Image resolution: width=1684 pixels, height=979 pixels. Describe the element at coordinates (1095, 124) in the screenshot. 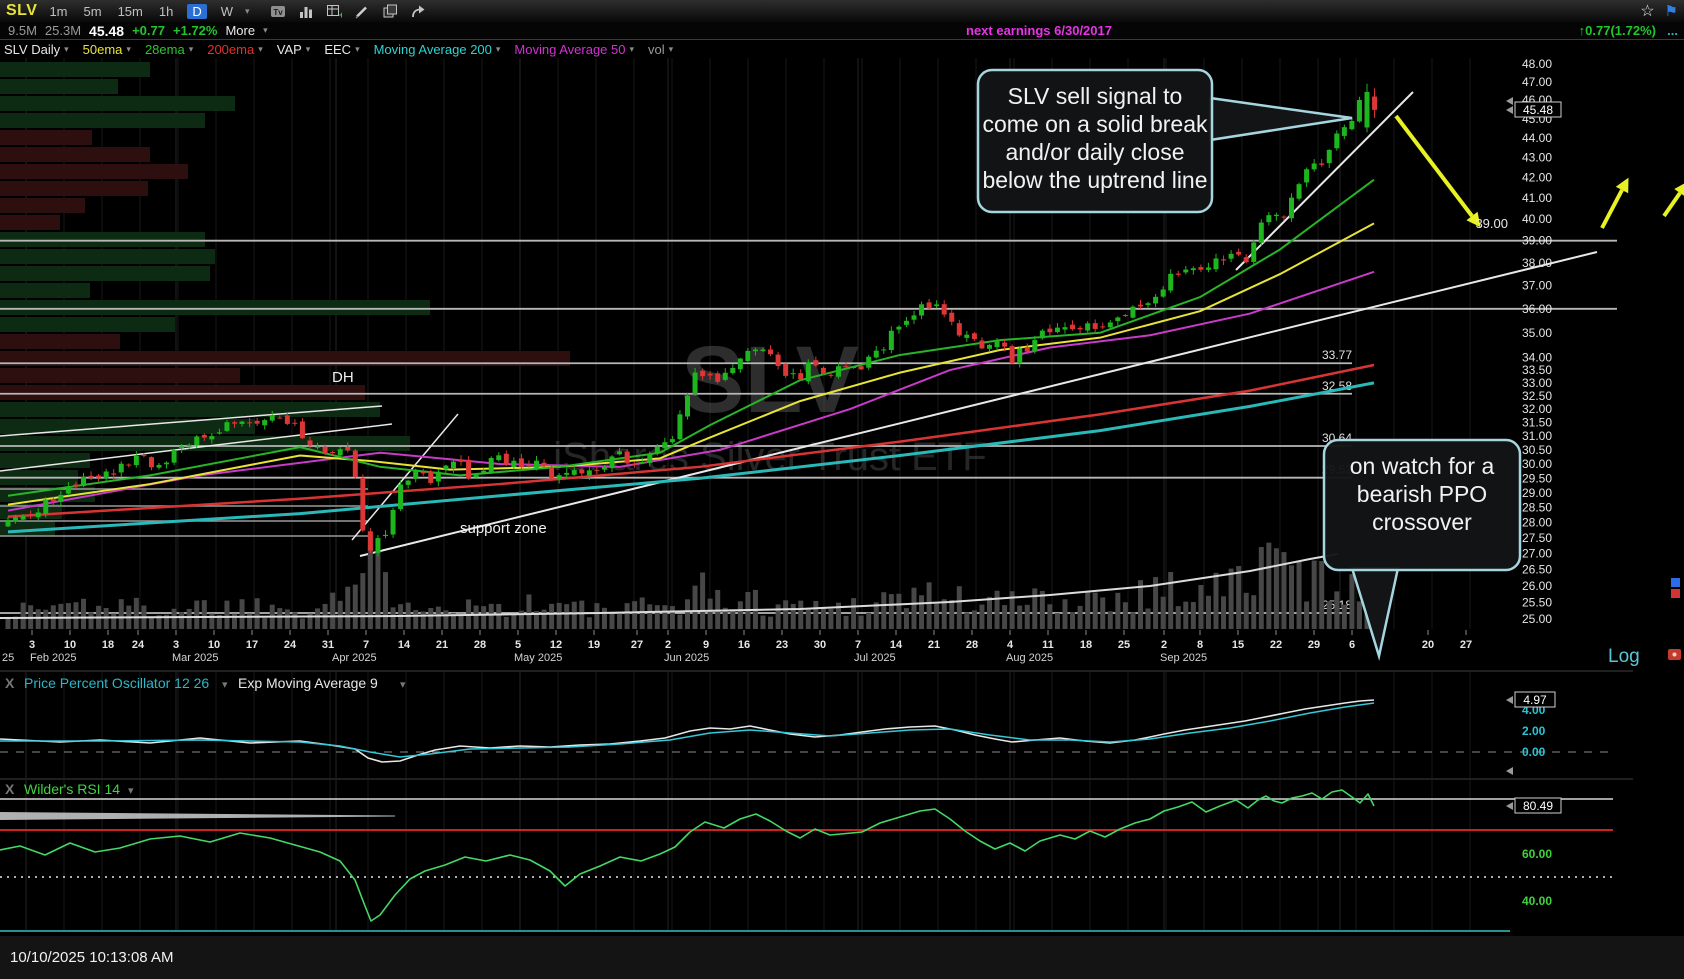

I see `svg-text: come on a solid break` at that location.